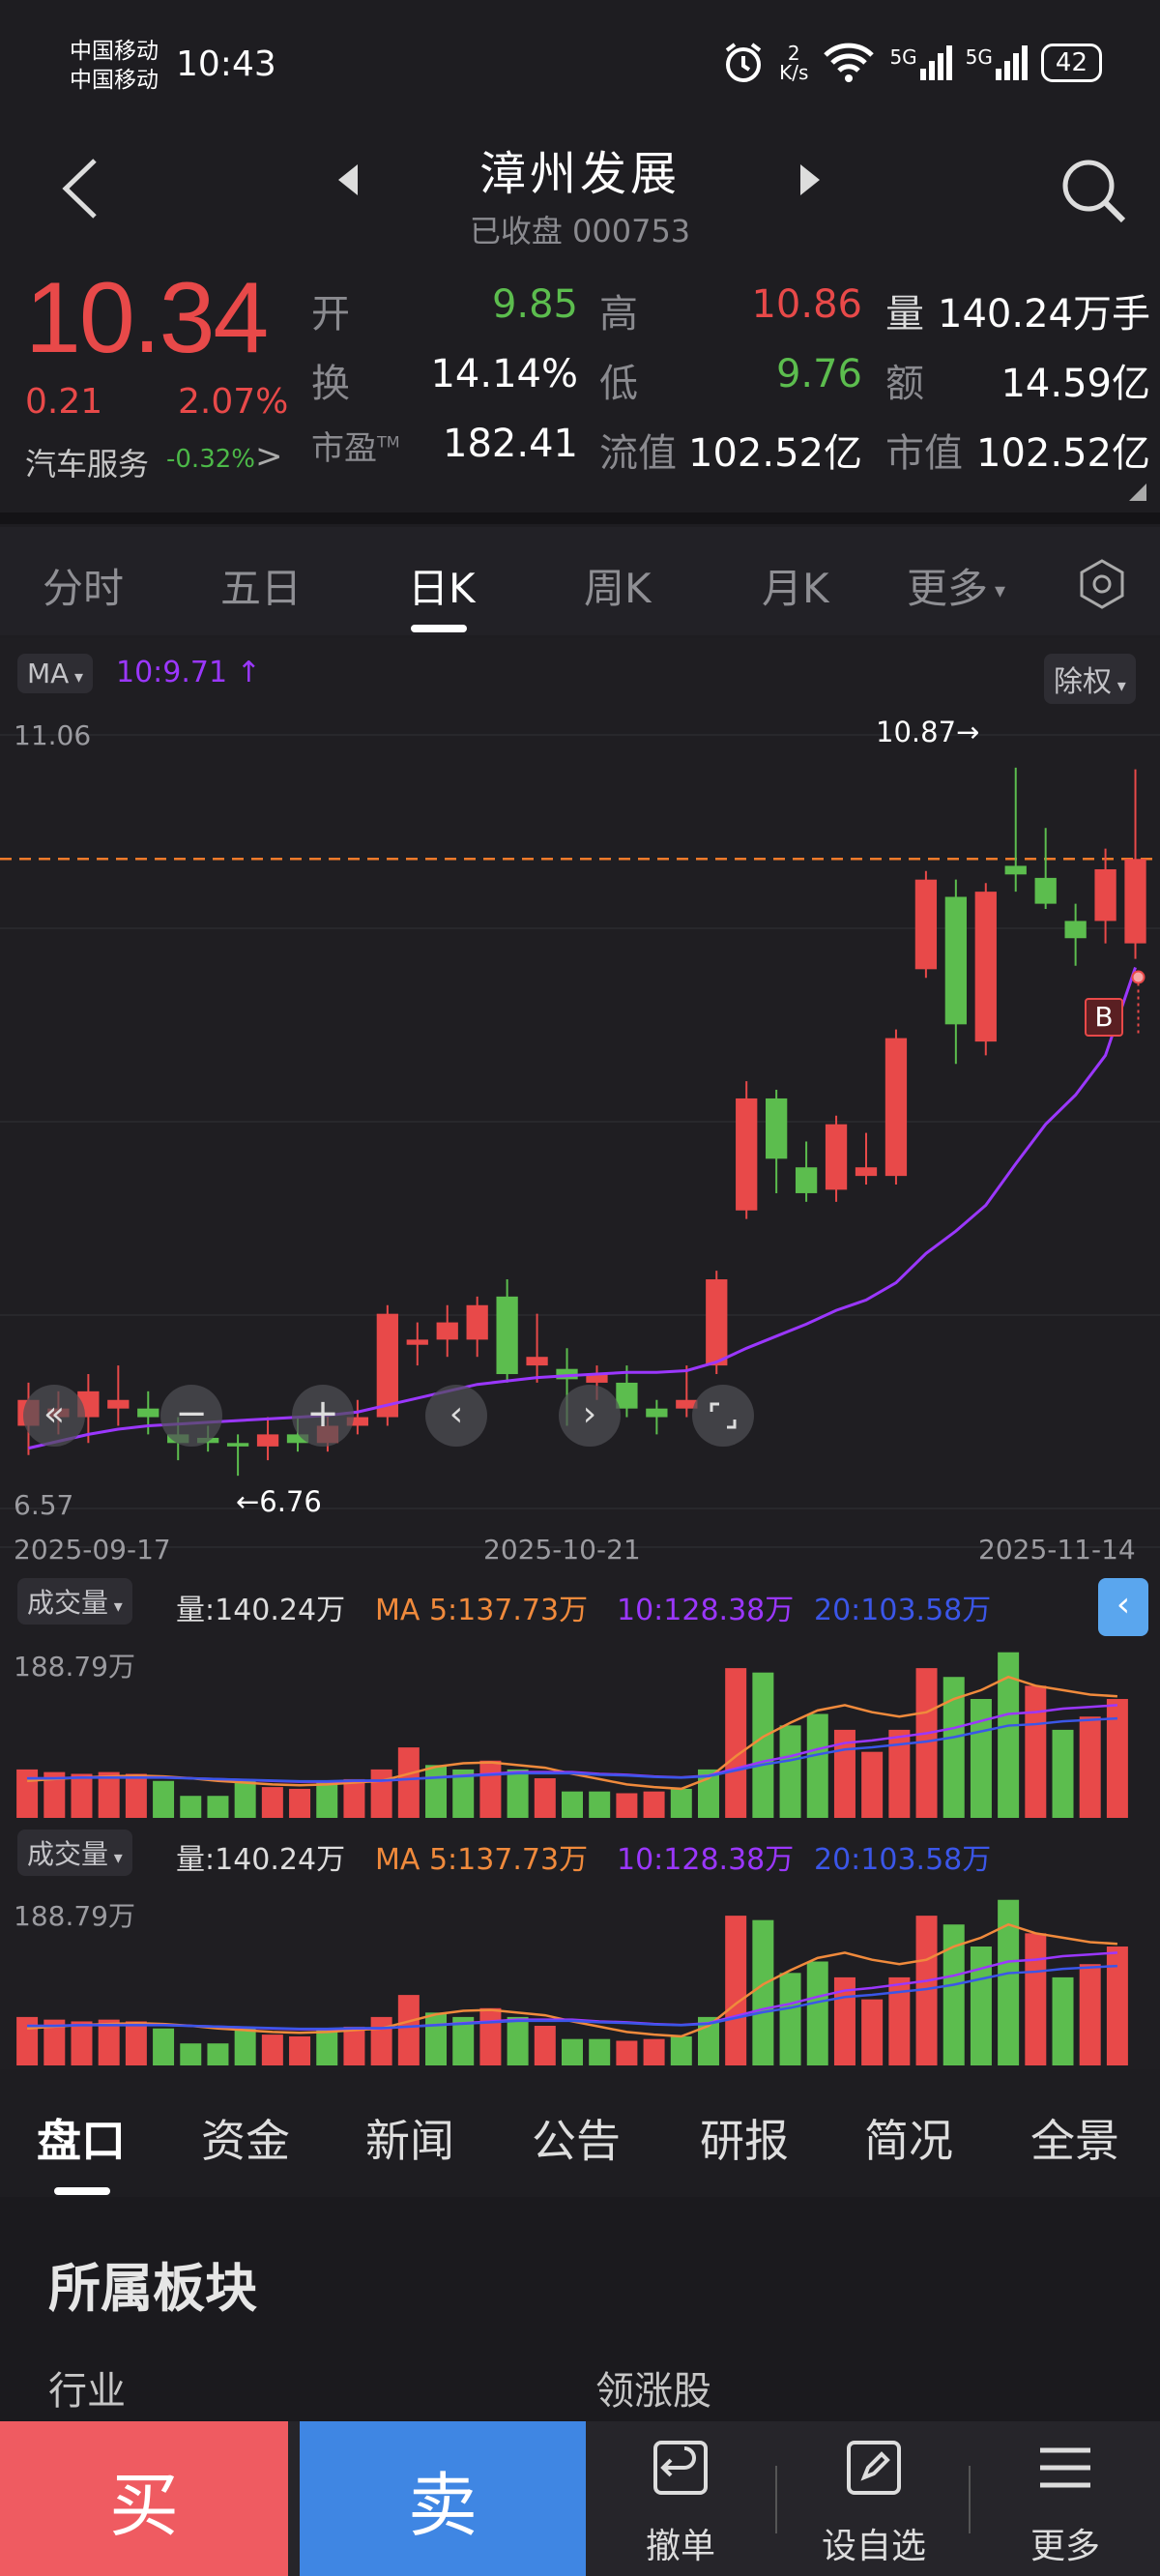 The image size is (1160, 2576). I want to click on x-axis-end: 2025-11-14, so click(1057, 1550).